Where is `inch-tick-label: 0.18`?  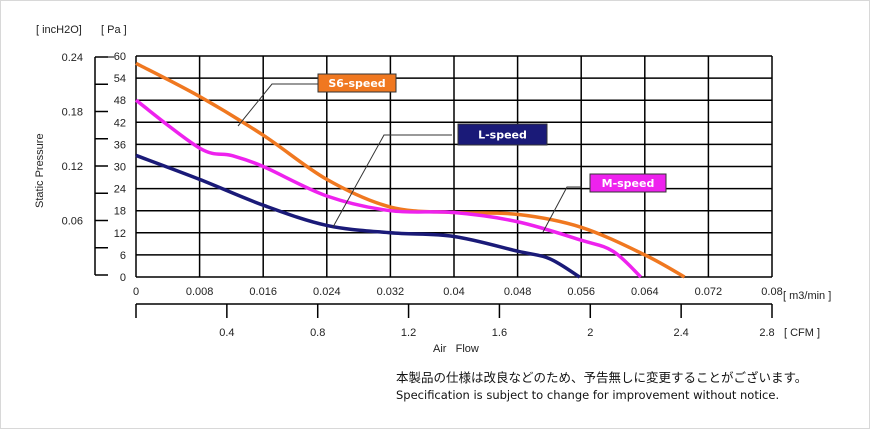 inch-tick-label: 0.18 is located at coordinates (72, 113).